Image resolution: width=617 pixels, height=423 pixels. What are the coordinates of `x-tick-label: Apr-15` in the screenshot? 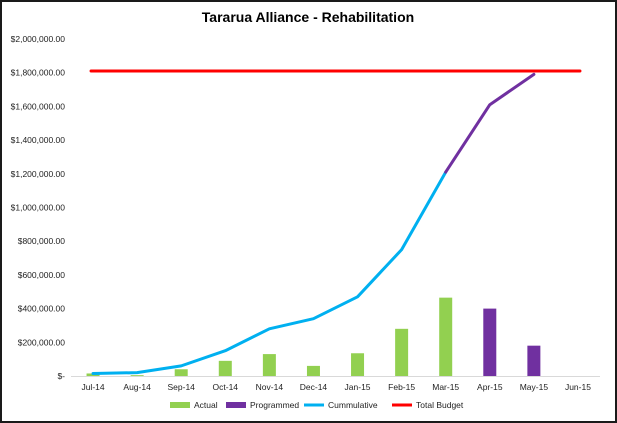 It's located at (490, 387).